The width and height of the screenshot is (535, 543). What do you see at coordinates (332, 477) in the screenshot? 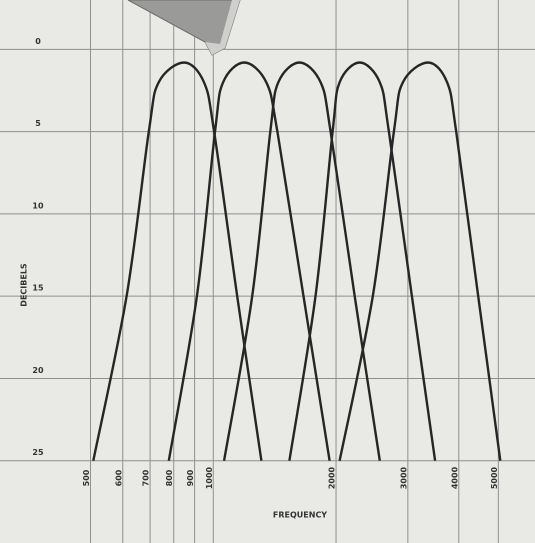
I see `x-tick-label: 2000` at bounding box center [332, 477].